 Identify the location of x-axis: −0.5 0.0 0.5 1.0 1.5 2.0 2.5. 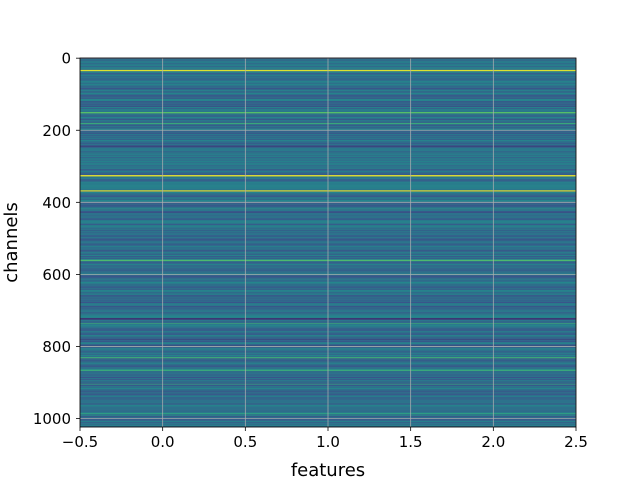
(325, 439).